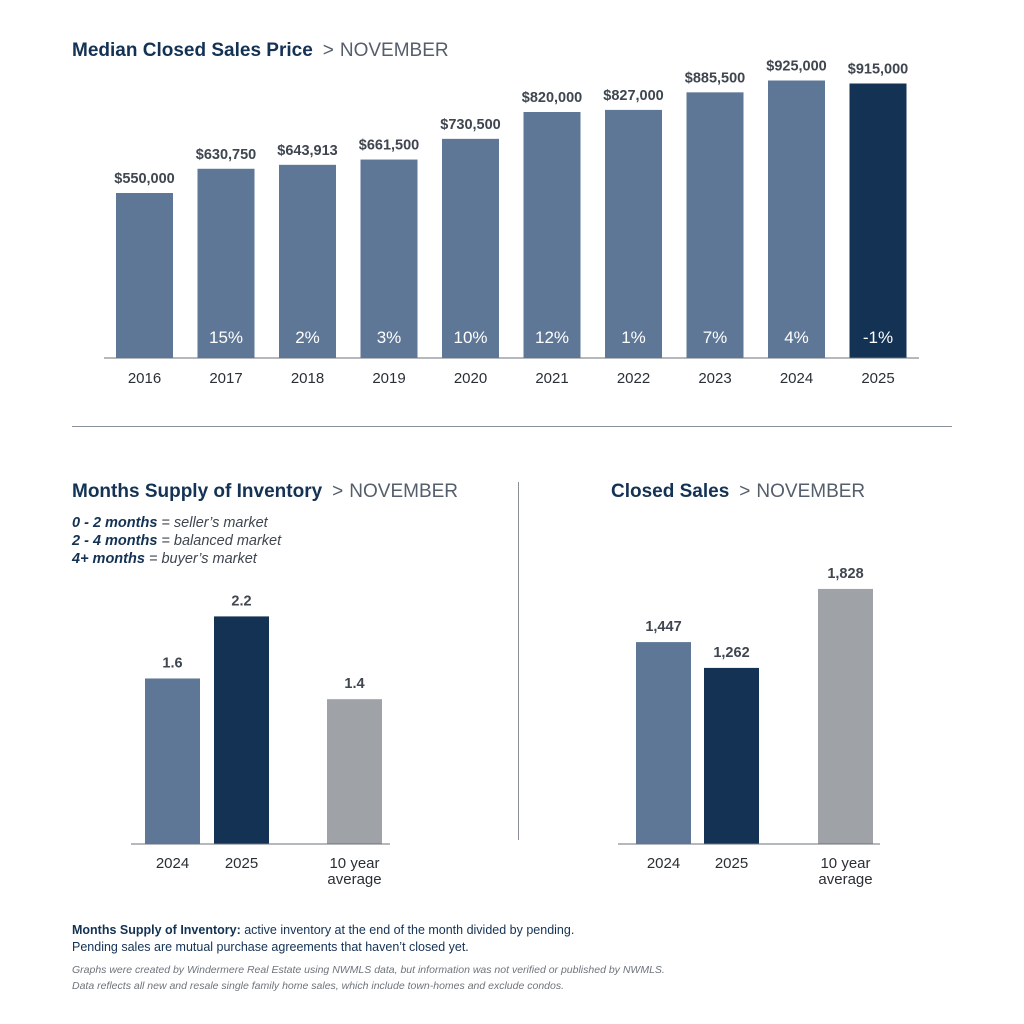 The width and height of the screenshot is (1024, 1024). What do you see at coordinates (715, 337) in the screenshot?
I see `percent-change-label: 7%` at bounding box center [715, 337].